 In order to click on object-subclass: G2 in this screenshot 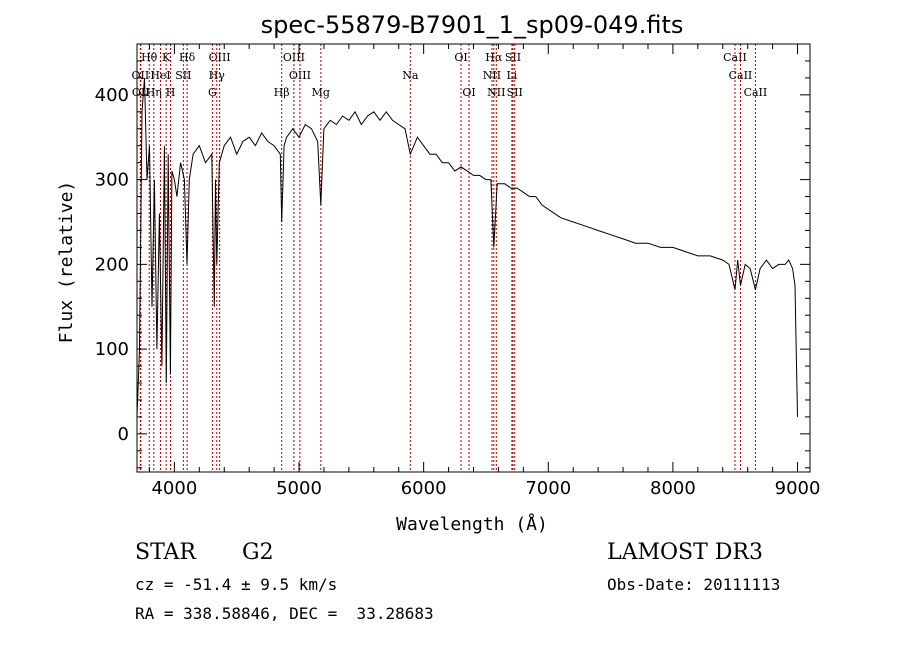, I will do `click(258, 552)`.